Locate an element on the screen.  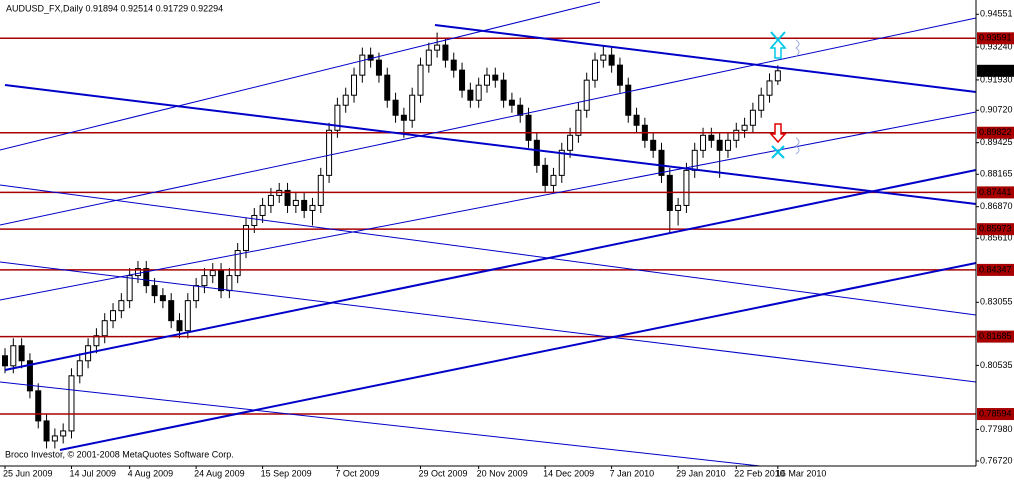
y-tick-label: 0.89425 is located at coordinates (996, 142).